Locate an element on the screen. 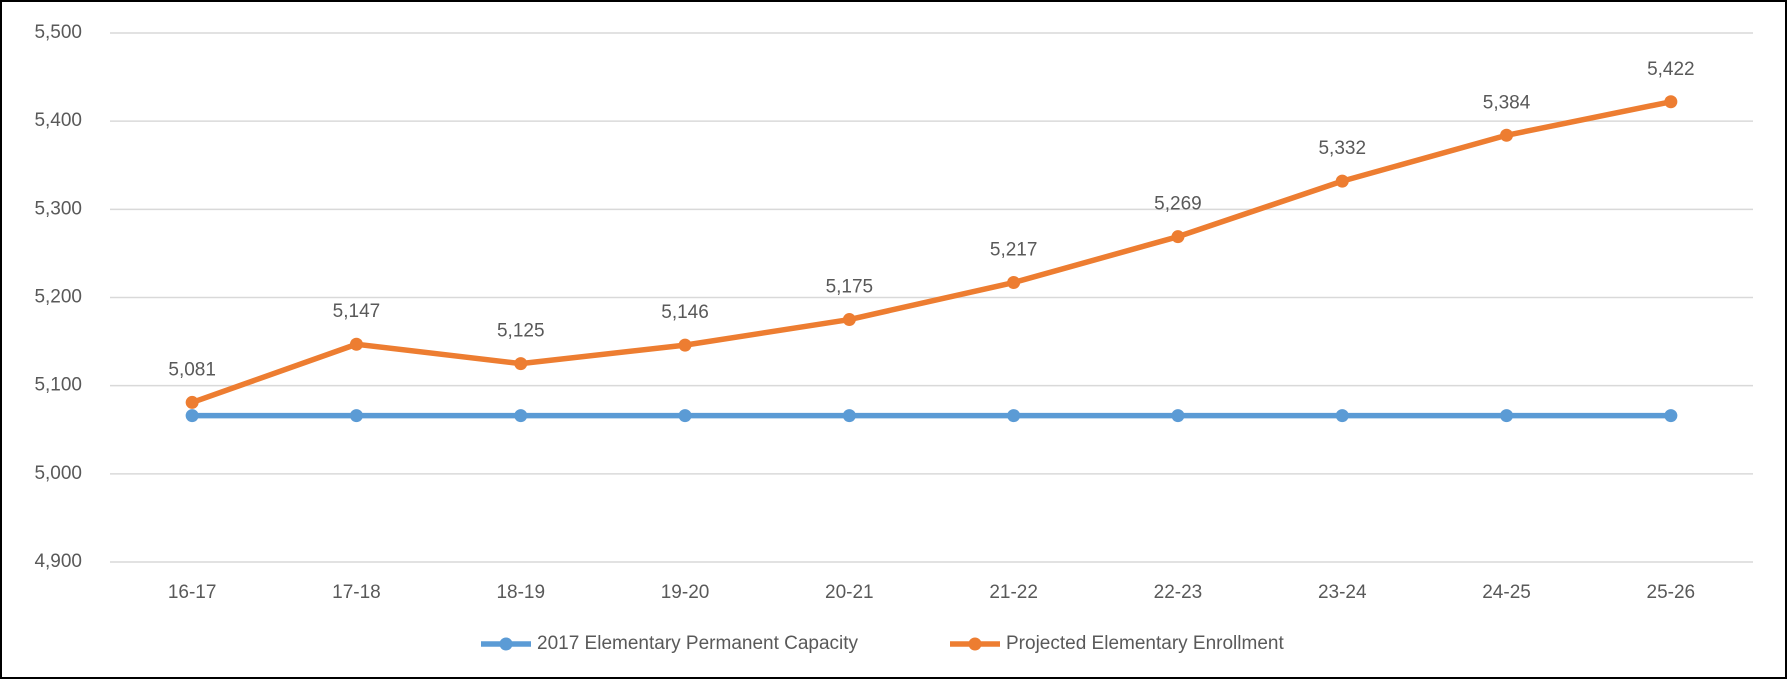 Image resolution: width=1787 pixels, height=679 pixels. x-tick-label: 17-18 is located at coordinates (356, 592).